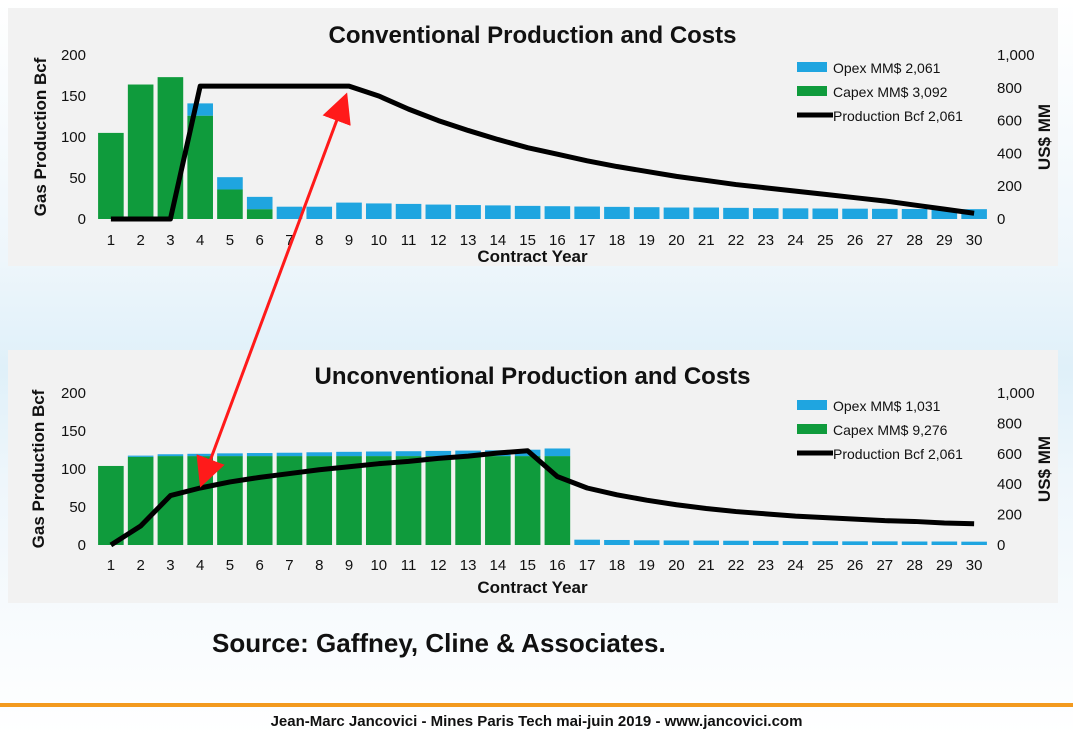  Describe the element at coordinates (111, 240) in the screenshot. I see `chart1-xtick-label: 1` at that location.